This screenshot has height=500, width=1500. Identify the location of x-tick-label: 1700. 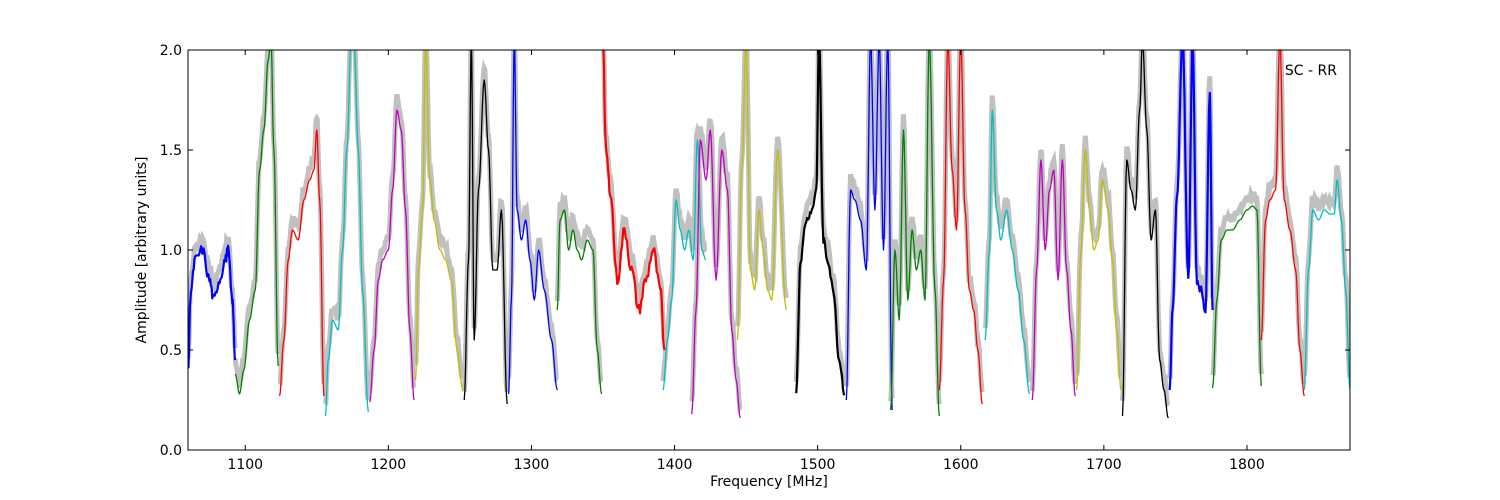
(1104, 465).